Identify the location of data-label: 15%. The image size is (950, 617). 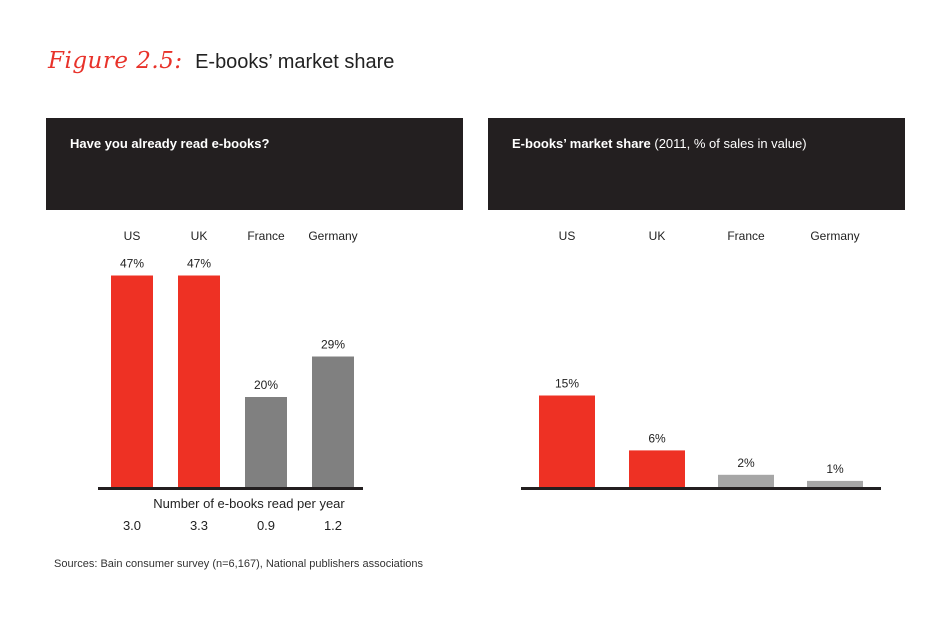
(567, 384).